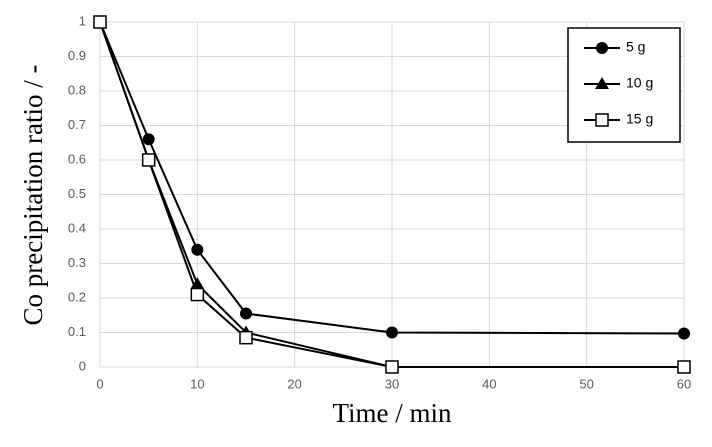 Image resolution: width=712 pixels, height=447 pixels. What do you see at coordinates (33, 195) in the screenshot?
I see `y-axis-title: Co precipitation ratio / -` at bounding box center [33, 195].